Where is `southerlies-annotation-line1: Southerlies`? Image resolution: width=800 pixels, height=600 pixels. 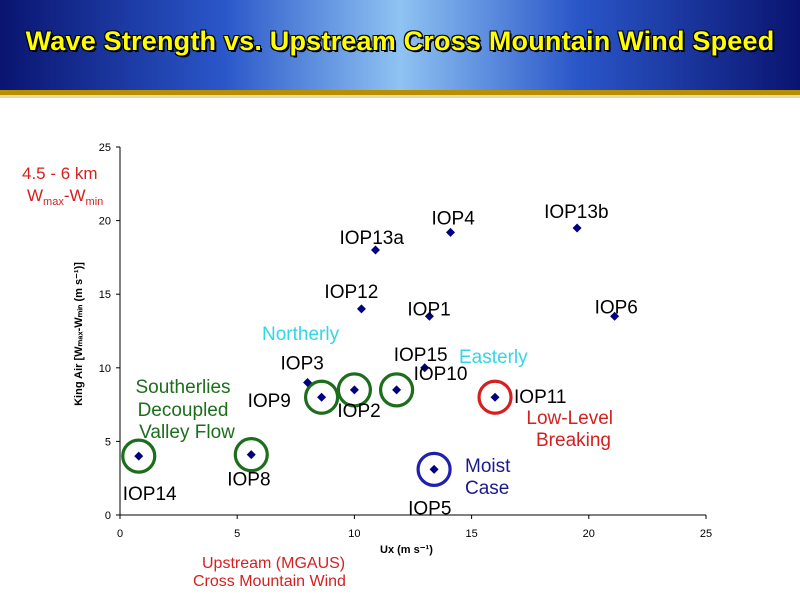 southerlies-annotation-line1: Southerlies is located at coordinates (182, 387).